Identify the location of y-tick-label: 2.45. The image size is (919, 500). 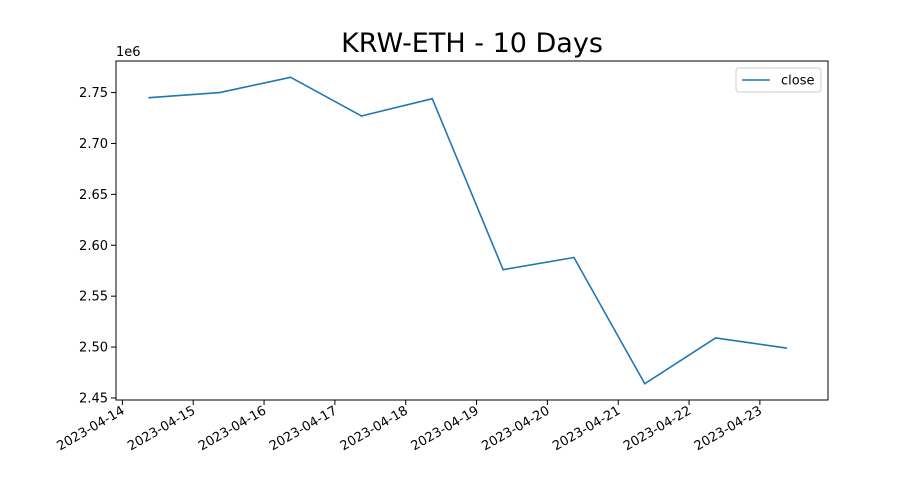
(93, 398).